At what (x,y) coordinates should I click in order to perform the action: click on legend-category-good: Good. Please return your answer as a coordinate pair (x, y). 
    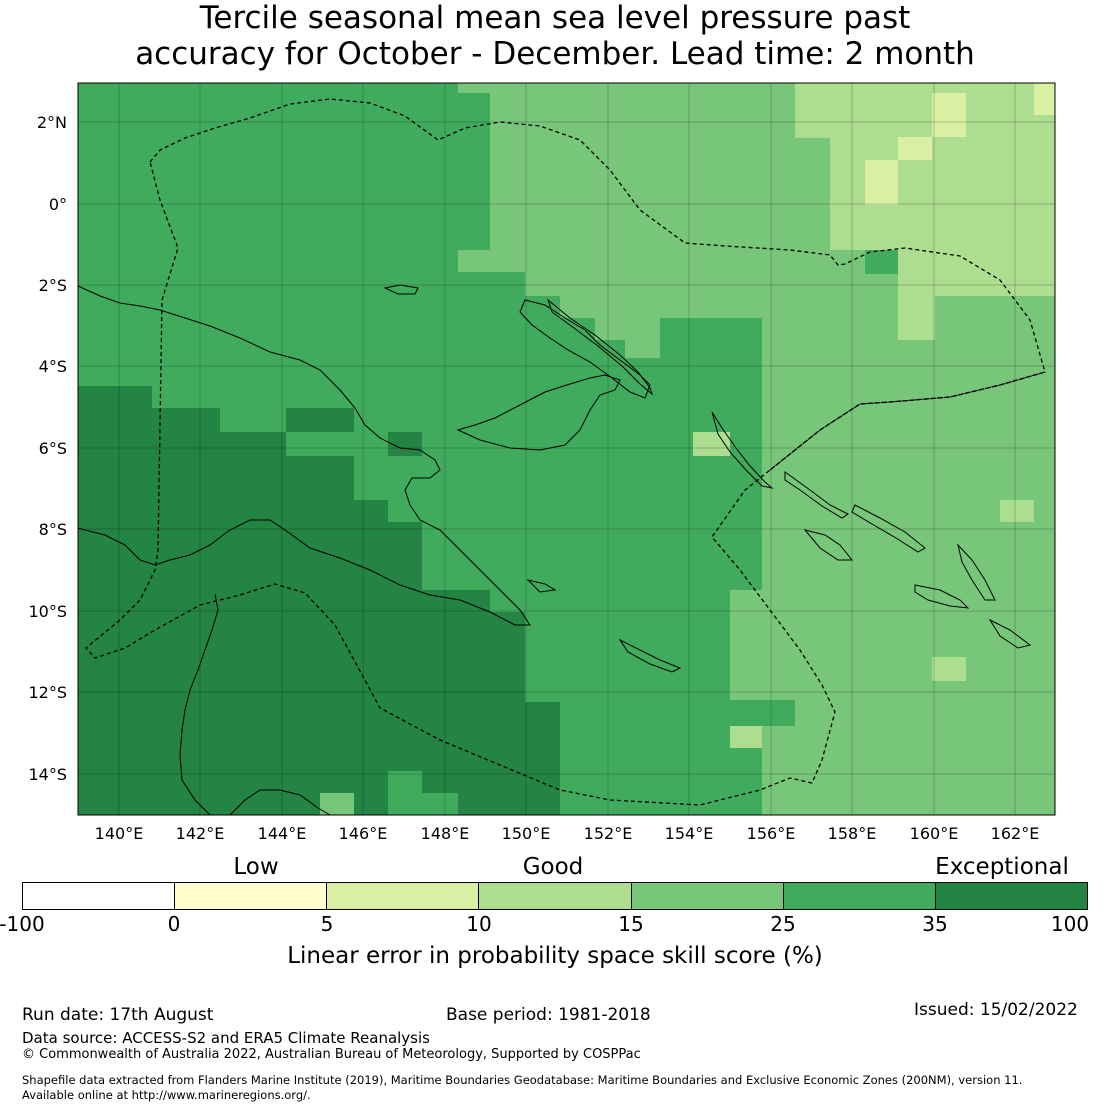
    Looking at the image, I should click on (553, 867).